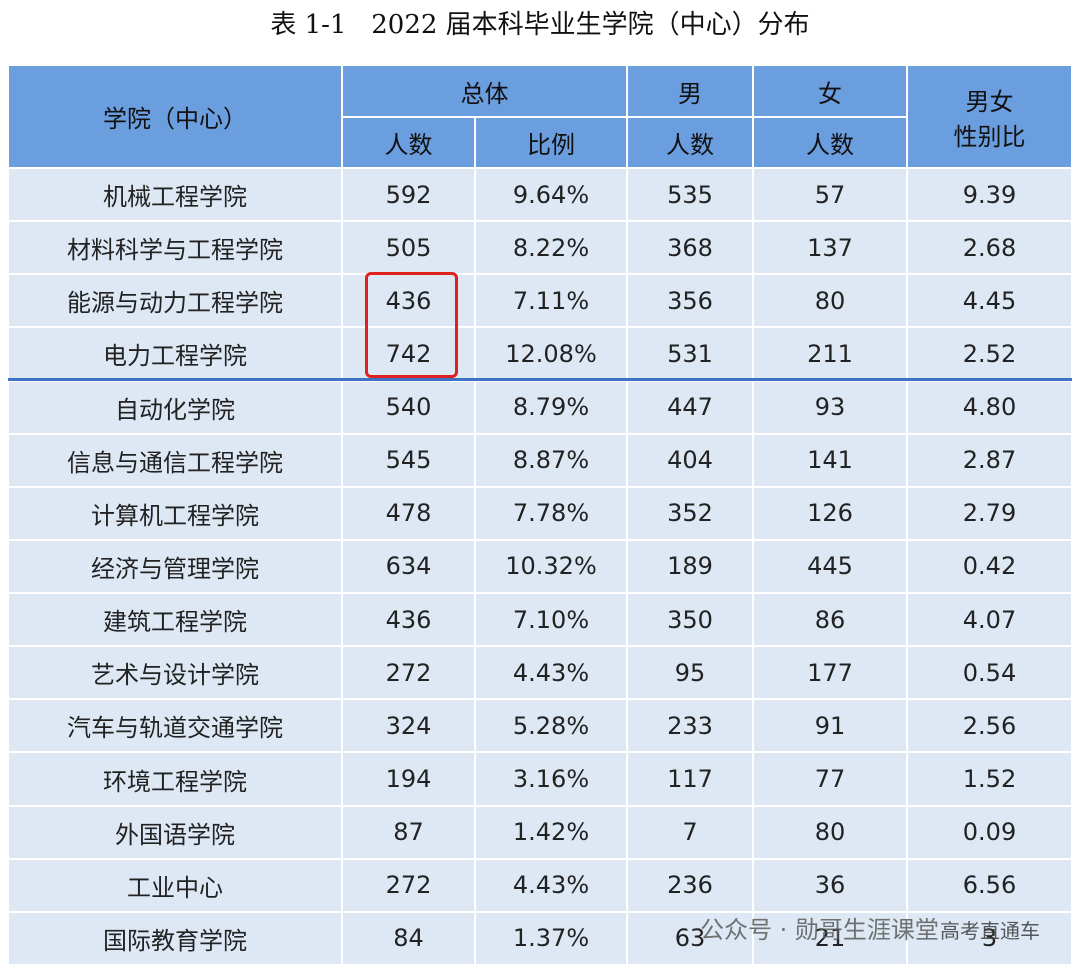  Describe the element at coordinates (551, 460) in the screenshot. I see `table-cell: 8.87%` at that location.